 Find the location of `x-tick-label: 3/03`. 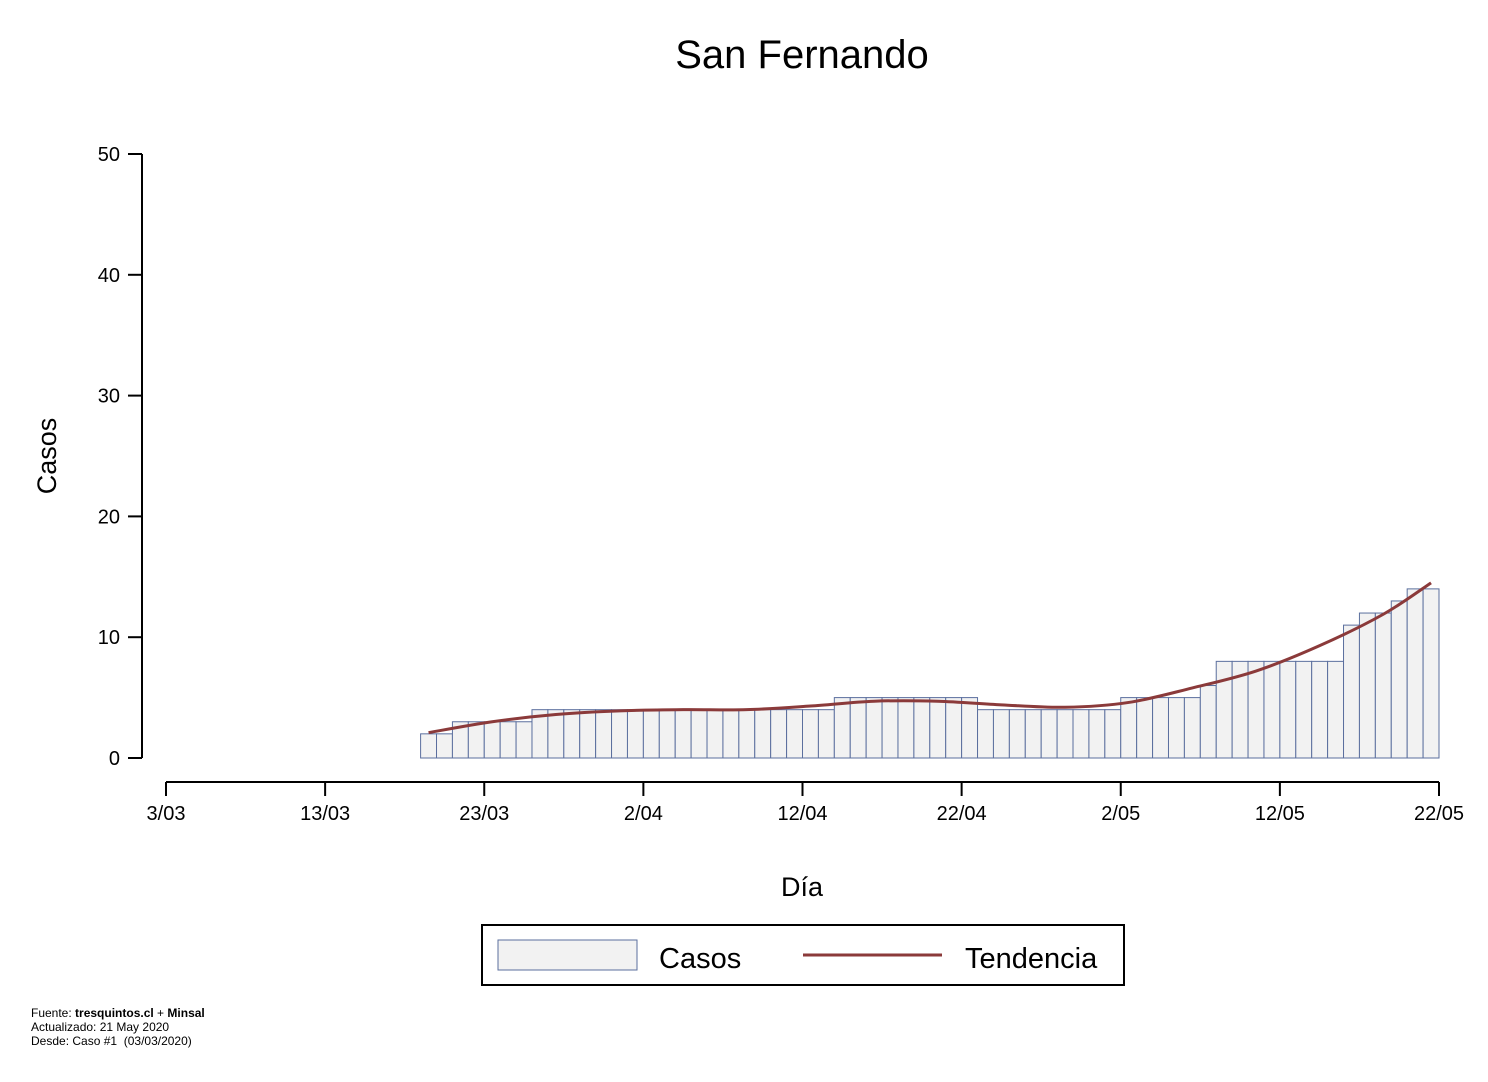

x-tick-label: 3/03 is located at coordinates (166, 814).